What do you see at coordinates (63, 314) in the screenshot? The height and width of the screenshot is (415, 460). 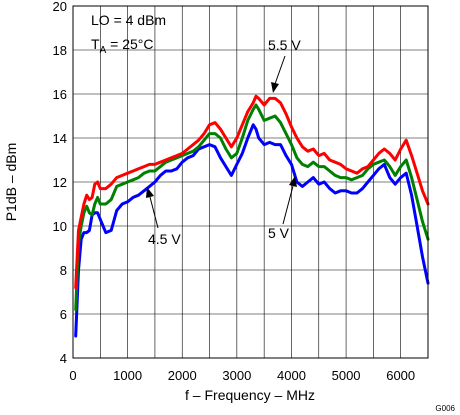 I see `y-tick-label: 6` at bounding box center [63, 314].